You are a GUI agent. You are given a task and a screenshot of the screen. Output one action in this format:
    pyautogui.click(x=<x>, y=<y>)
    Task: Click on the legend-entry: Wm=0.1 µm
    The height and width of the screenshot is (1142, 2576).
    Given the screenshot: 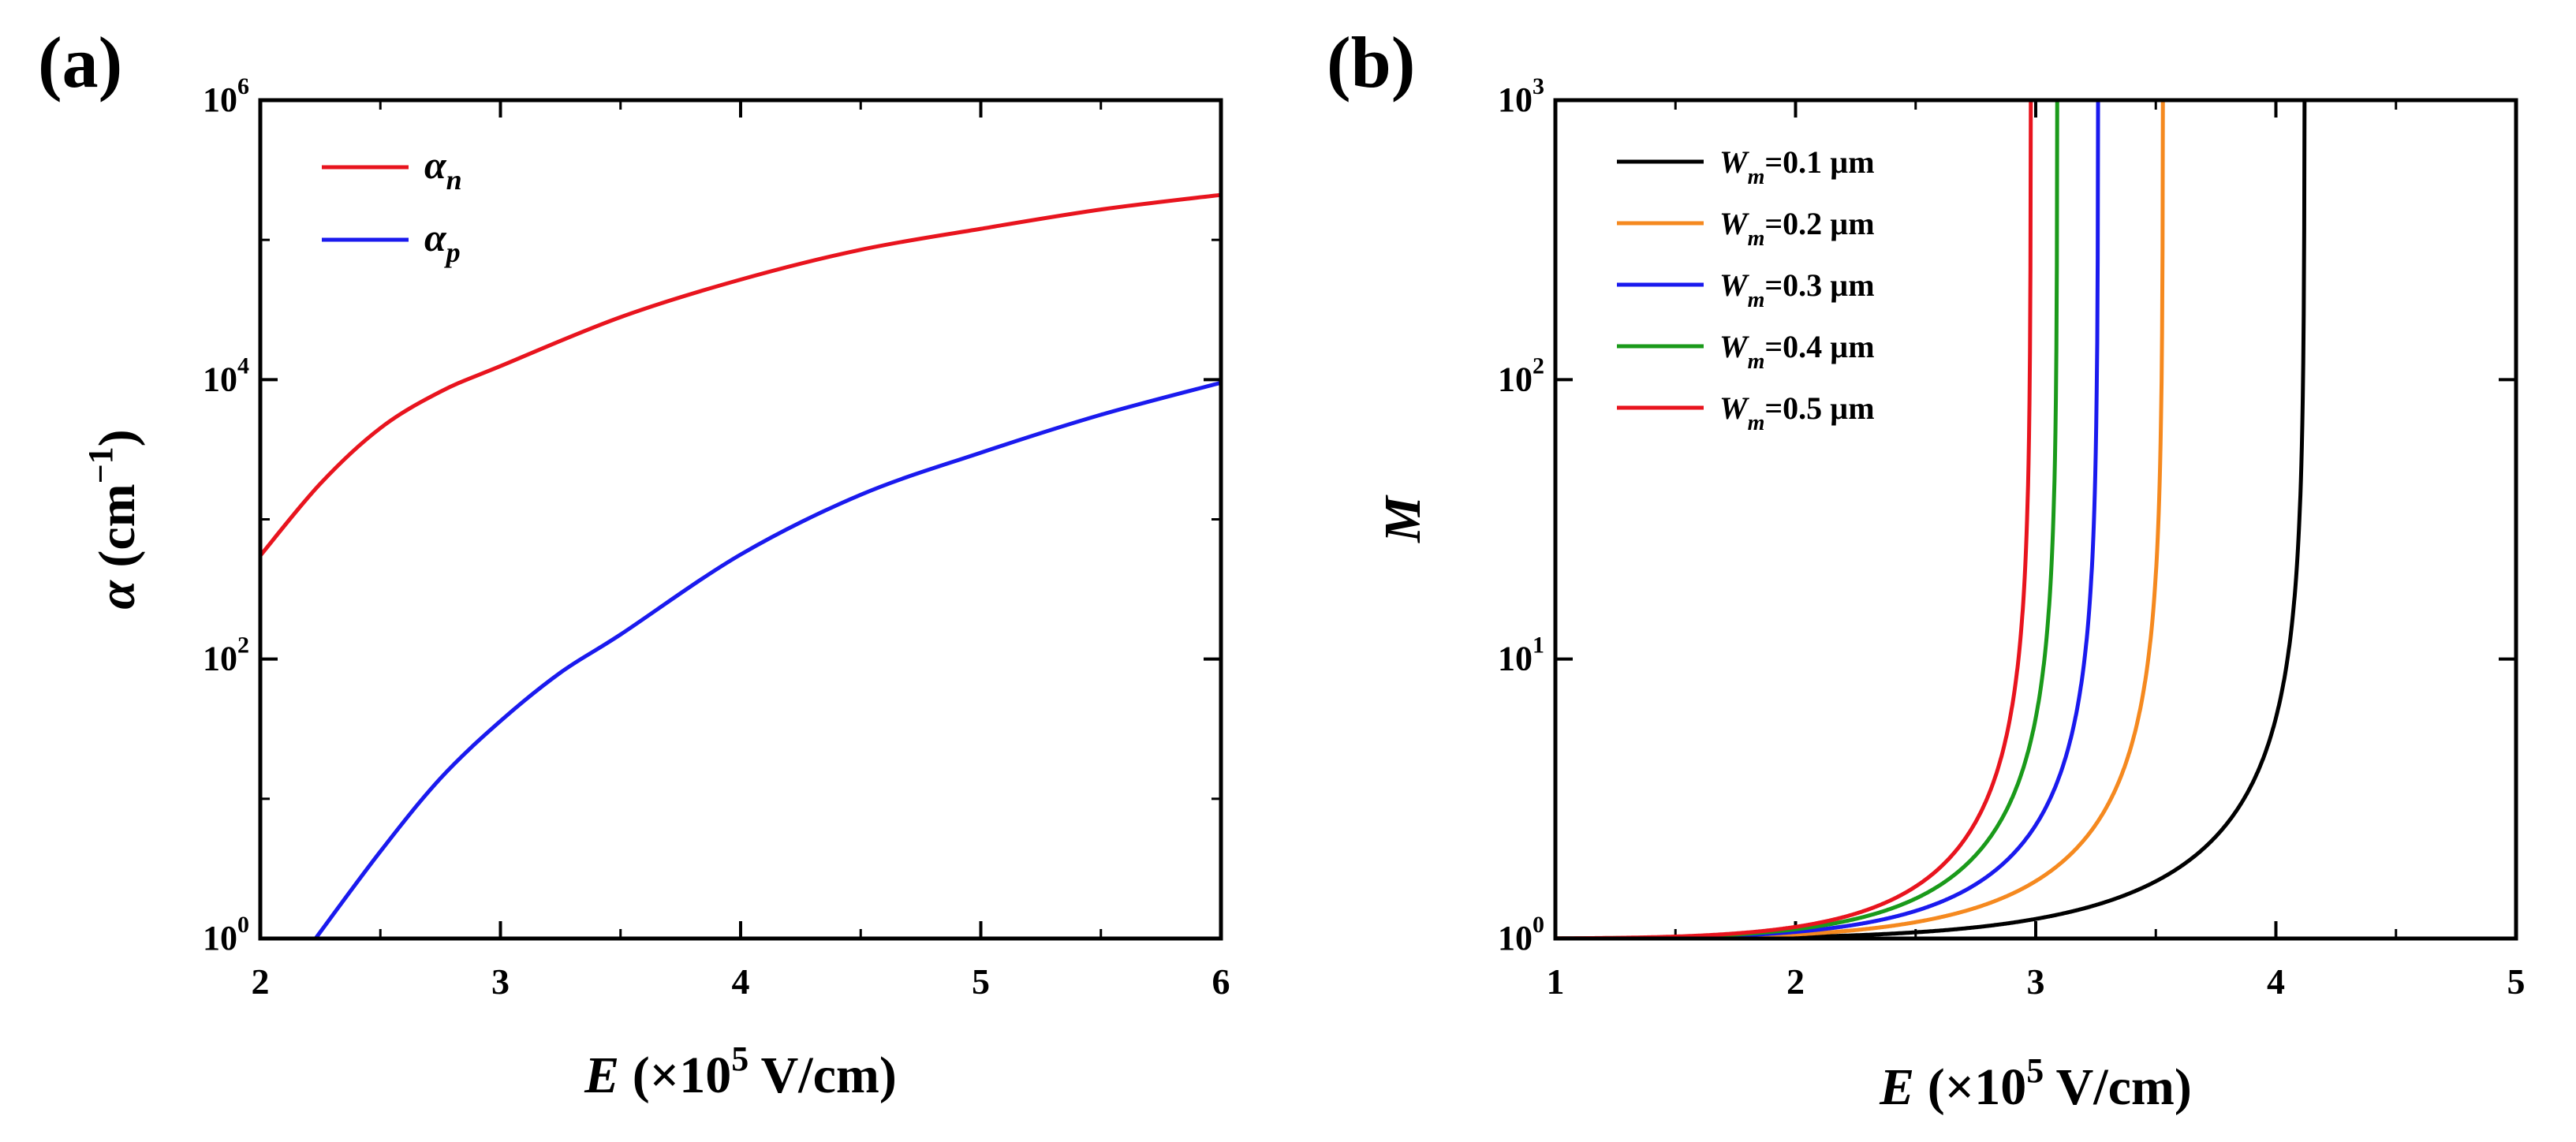 What is the action you would take?
    pyautogui.click(x=1797, y=166)
    